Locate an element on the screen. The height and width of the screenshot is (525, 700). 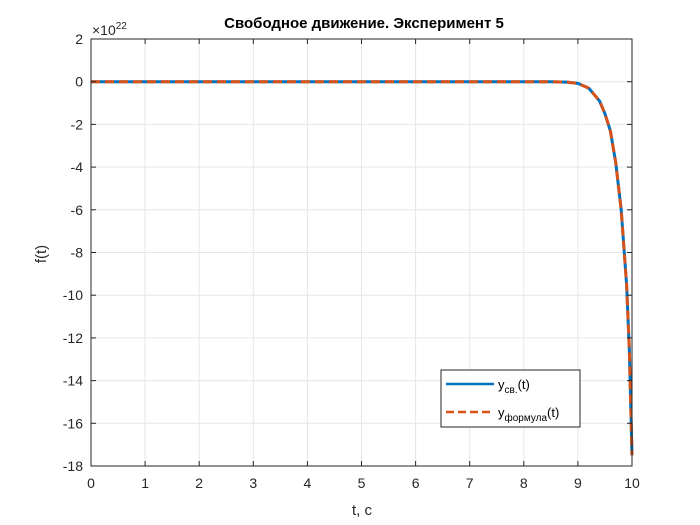
x-tick-label: 5 is located at coordinates (362, 483).